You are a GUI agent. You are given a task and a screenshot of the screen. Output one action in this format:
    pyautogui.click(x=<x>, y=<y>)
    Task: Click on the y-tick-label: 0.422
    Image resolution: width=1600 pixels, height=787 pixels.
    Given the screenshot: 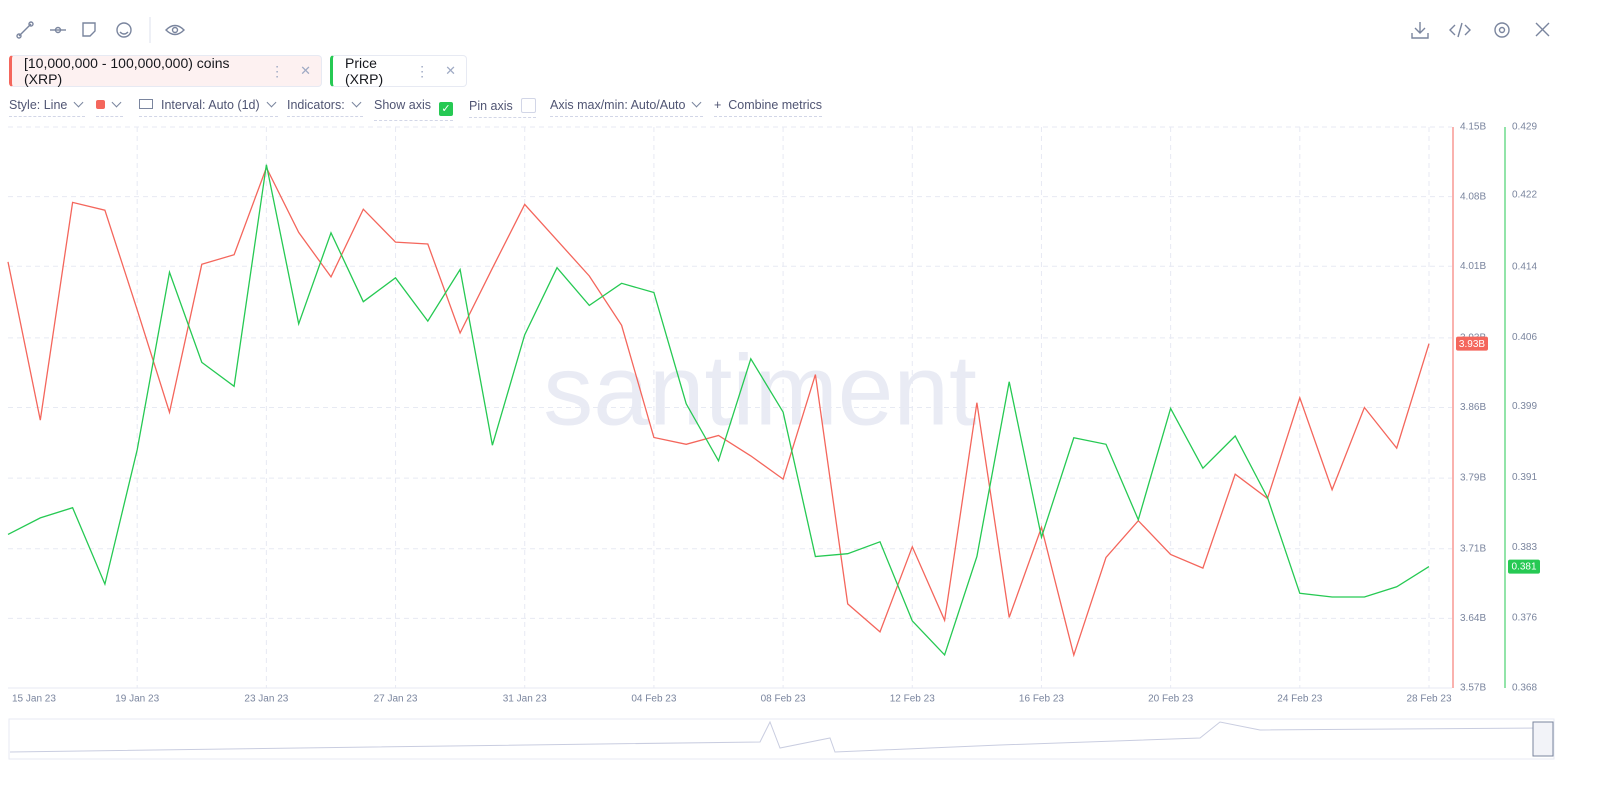 What is the action you would take?
    pyautogui.click(x=1524, y=195)
    